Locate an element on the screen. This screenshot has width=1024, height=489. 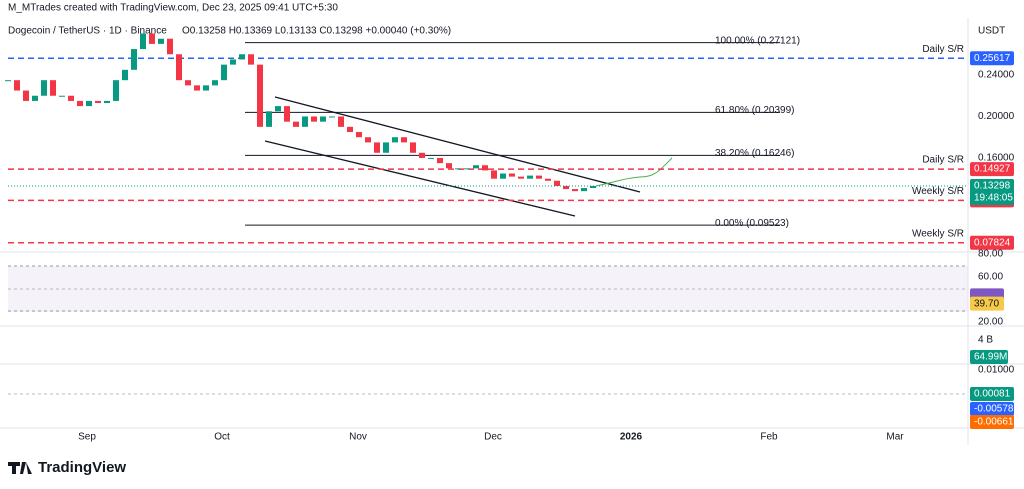
price-tick: 0.20000 is located at coordinates (996, 116).